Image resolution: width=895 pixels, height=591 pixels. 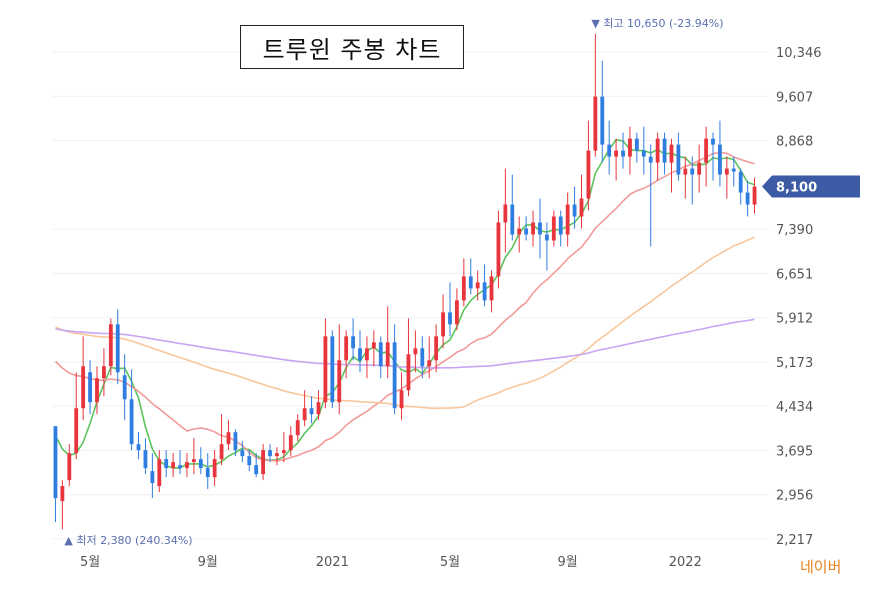 What do you see at coordinates (332, 562) in the screenshot?
I see `x-tick-label: 2021` at bounding box center [332, 562].